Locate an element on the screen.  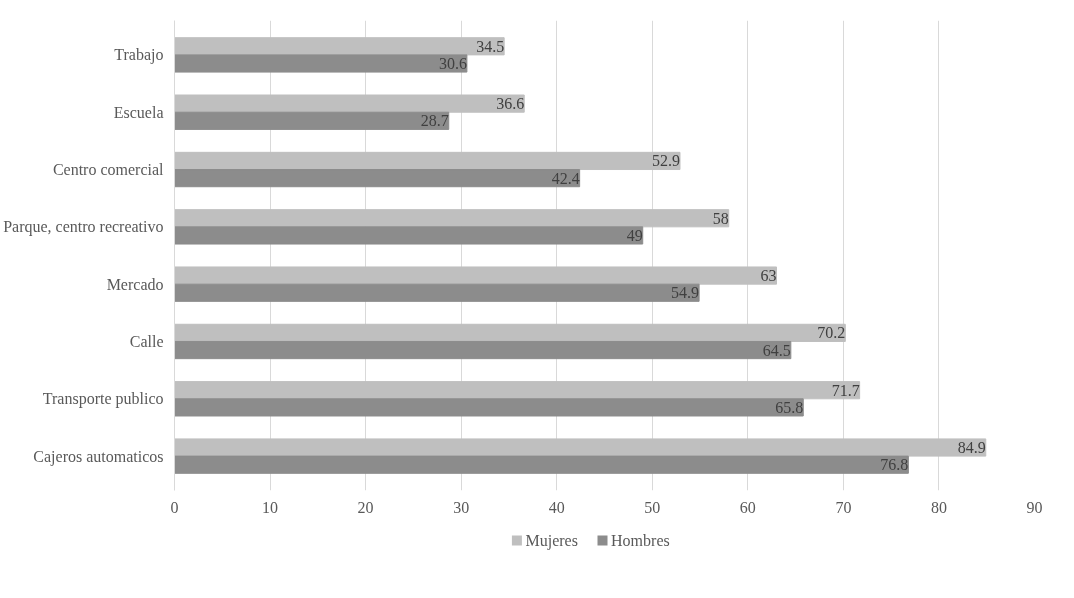
x-tick-label: 90 is located at coordinates (1034, 507).